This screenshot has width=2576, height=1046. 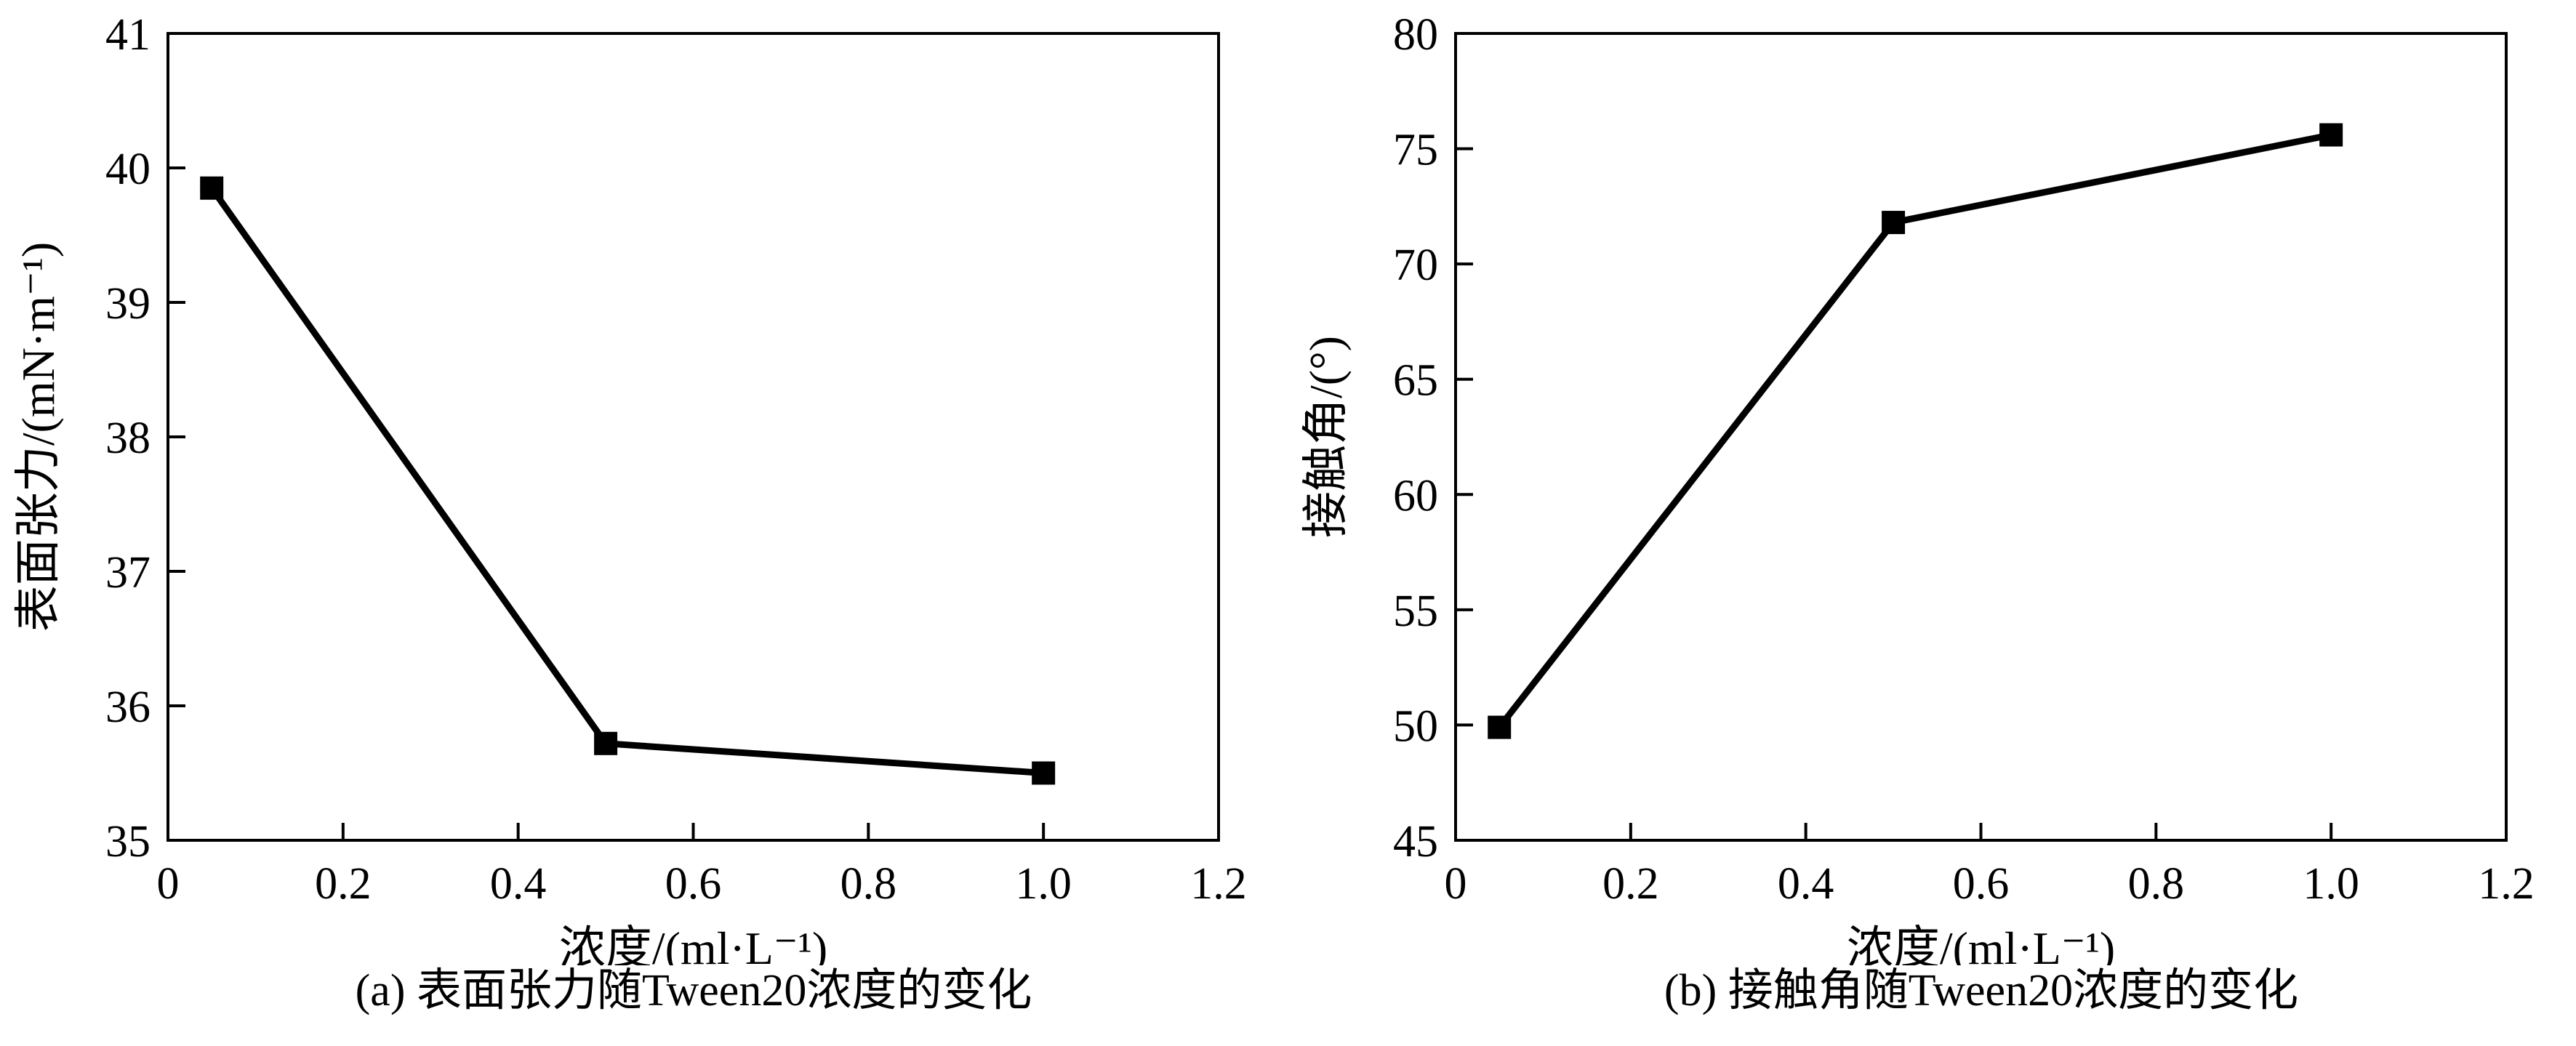 I want to click on y-axis-tick-label: 36, so click(x=128, y=707).